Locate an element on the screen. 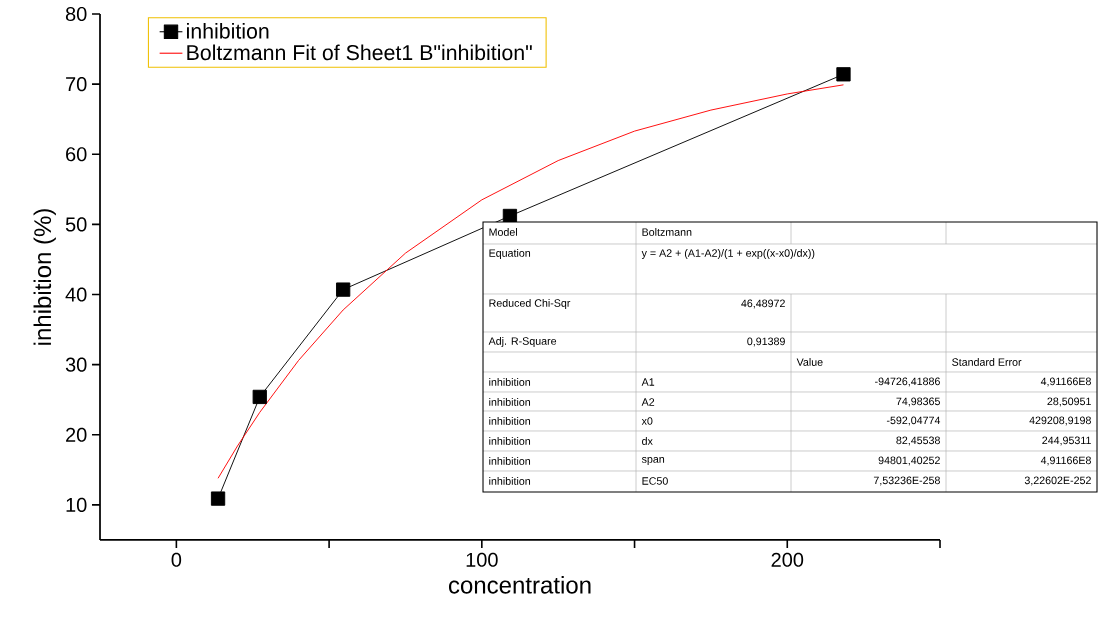 The image size is (1102, 623). x-tick-label: 200 is located at coordinates (787, 559).